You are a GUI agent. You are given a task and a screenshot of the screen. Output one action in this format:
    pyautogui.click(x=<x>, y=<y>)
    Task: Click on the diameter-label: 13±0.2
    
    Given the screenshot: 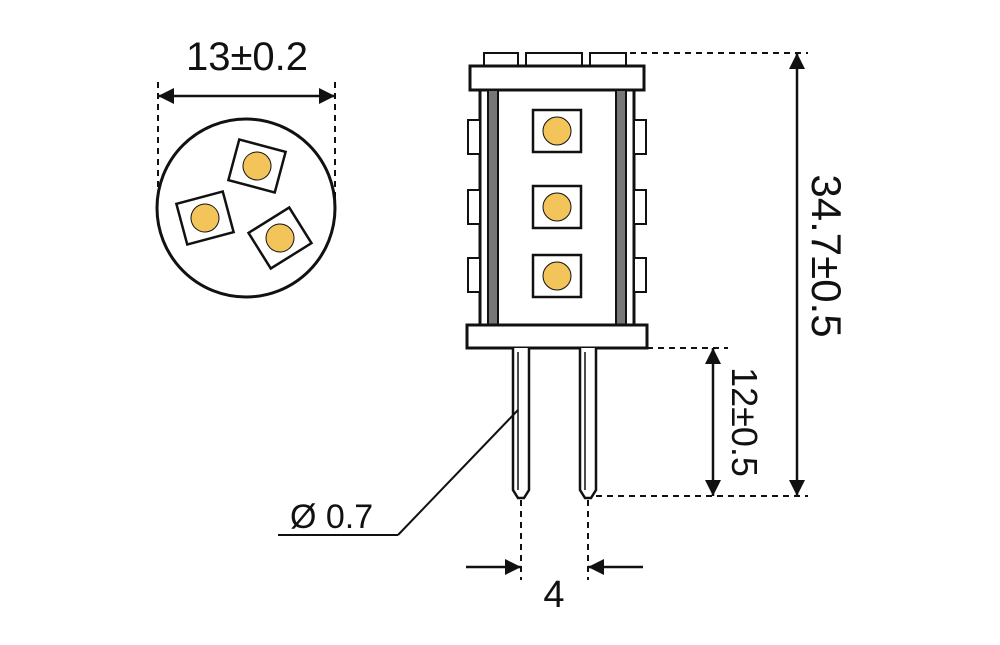 What is the action you would take?
    pyautogui.click(x=247, y=57)
    